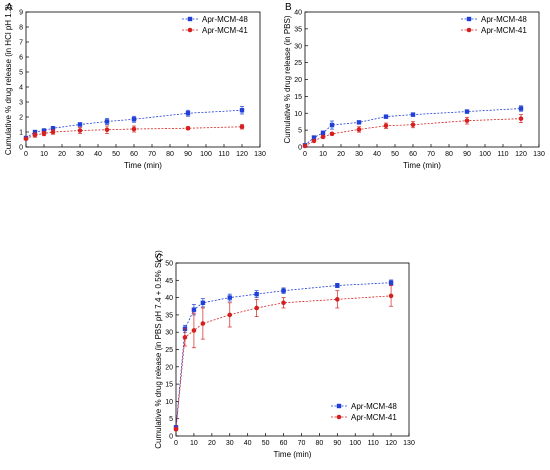  Describe the element at coordinates (9, 7) in the screenshot. I see `panel-letter: A` at that location.